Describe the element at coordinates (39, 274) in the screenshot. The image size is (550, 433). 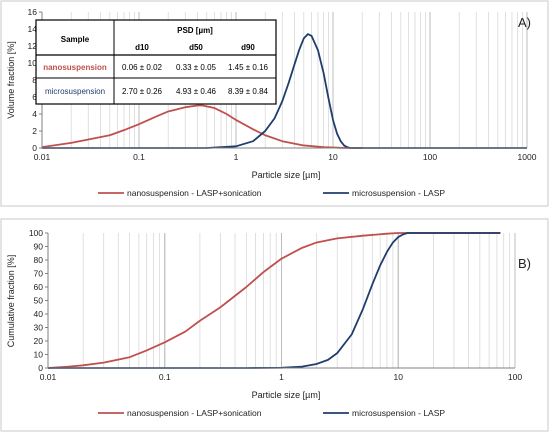
I see `y-tick-label: 70` at that location.